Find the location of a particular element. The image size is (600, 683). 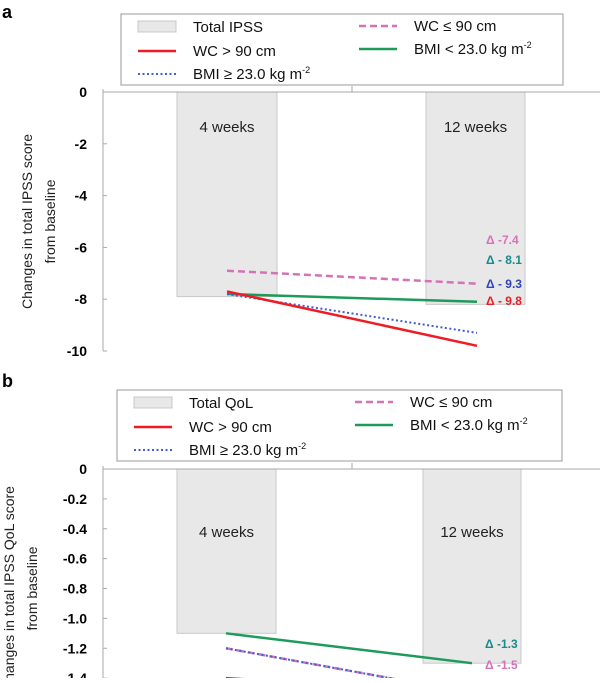

y-tick-label: -0.2 is located at coordinates (75, 499).